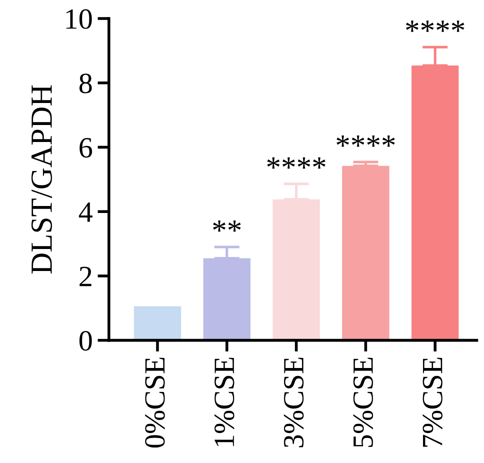 This screenshot has width=484, height=463. What do you see at coordinates (79, 19) in the screenshot?
I see `y-tick-label: 10` at bounding box center [79, 19].